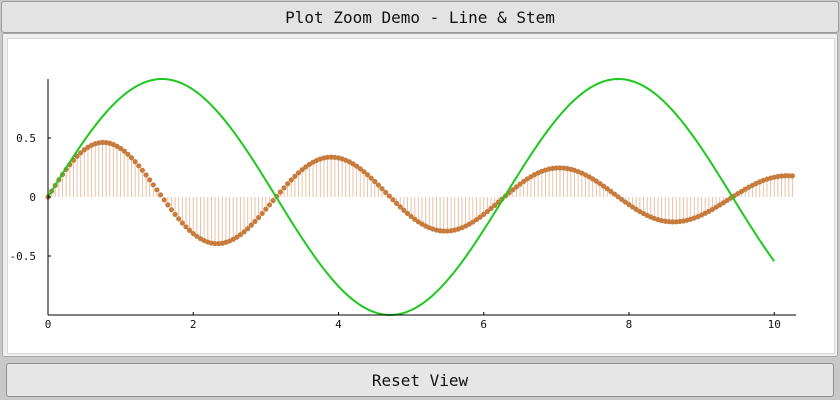 The image size is (840, 400). What do you see at coordinates (23, 256) in the screenshot?
I see `y-tick-label: -0.5` at bounding box center [23, 256].